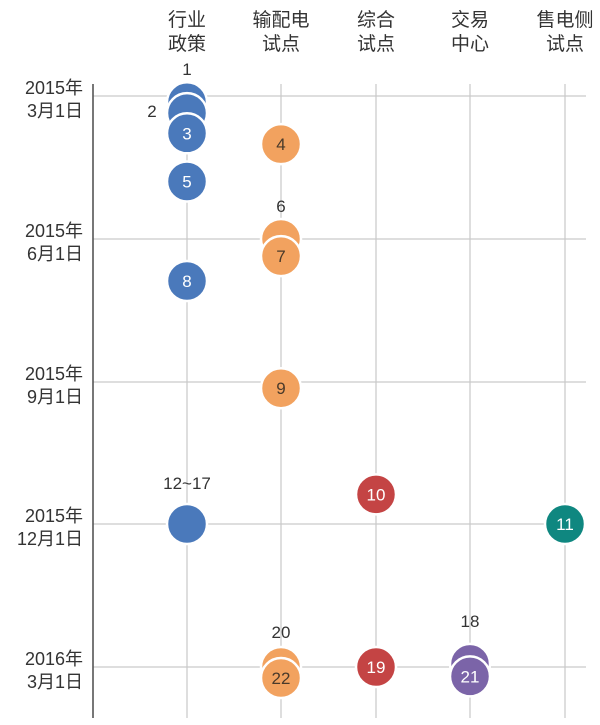 The image size is (600, 725). I want to click on event-point-label-12: 22, so click(281, 678).